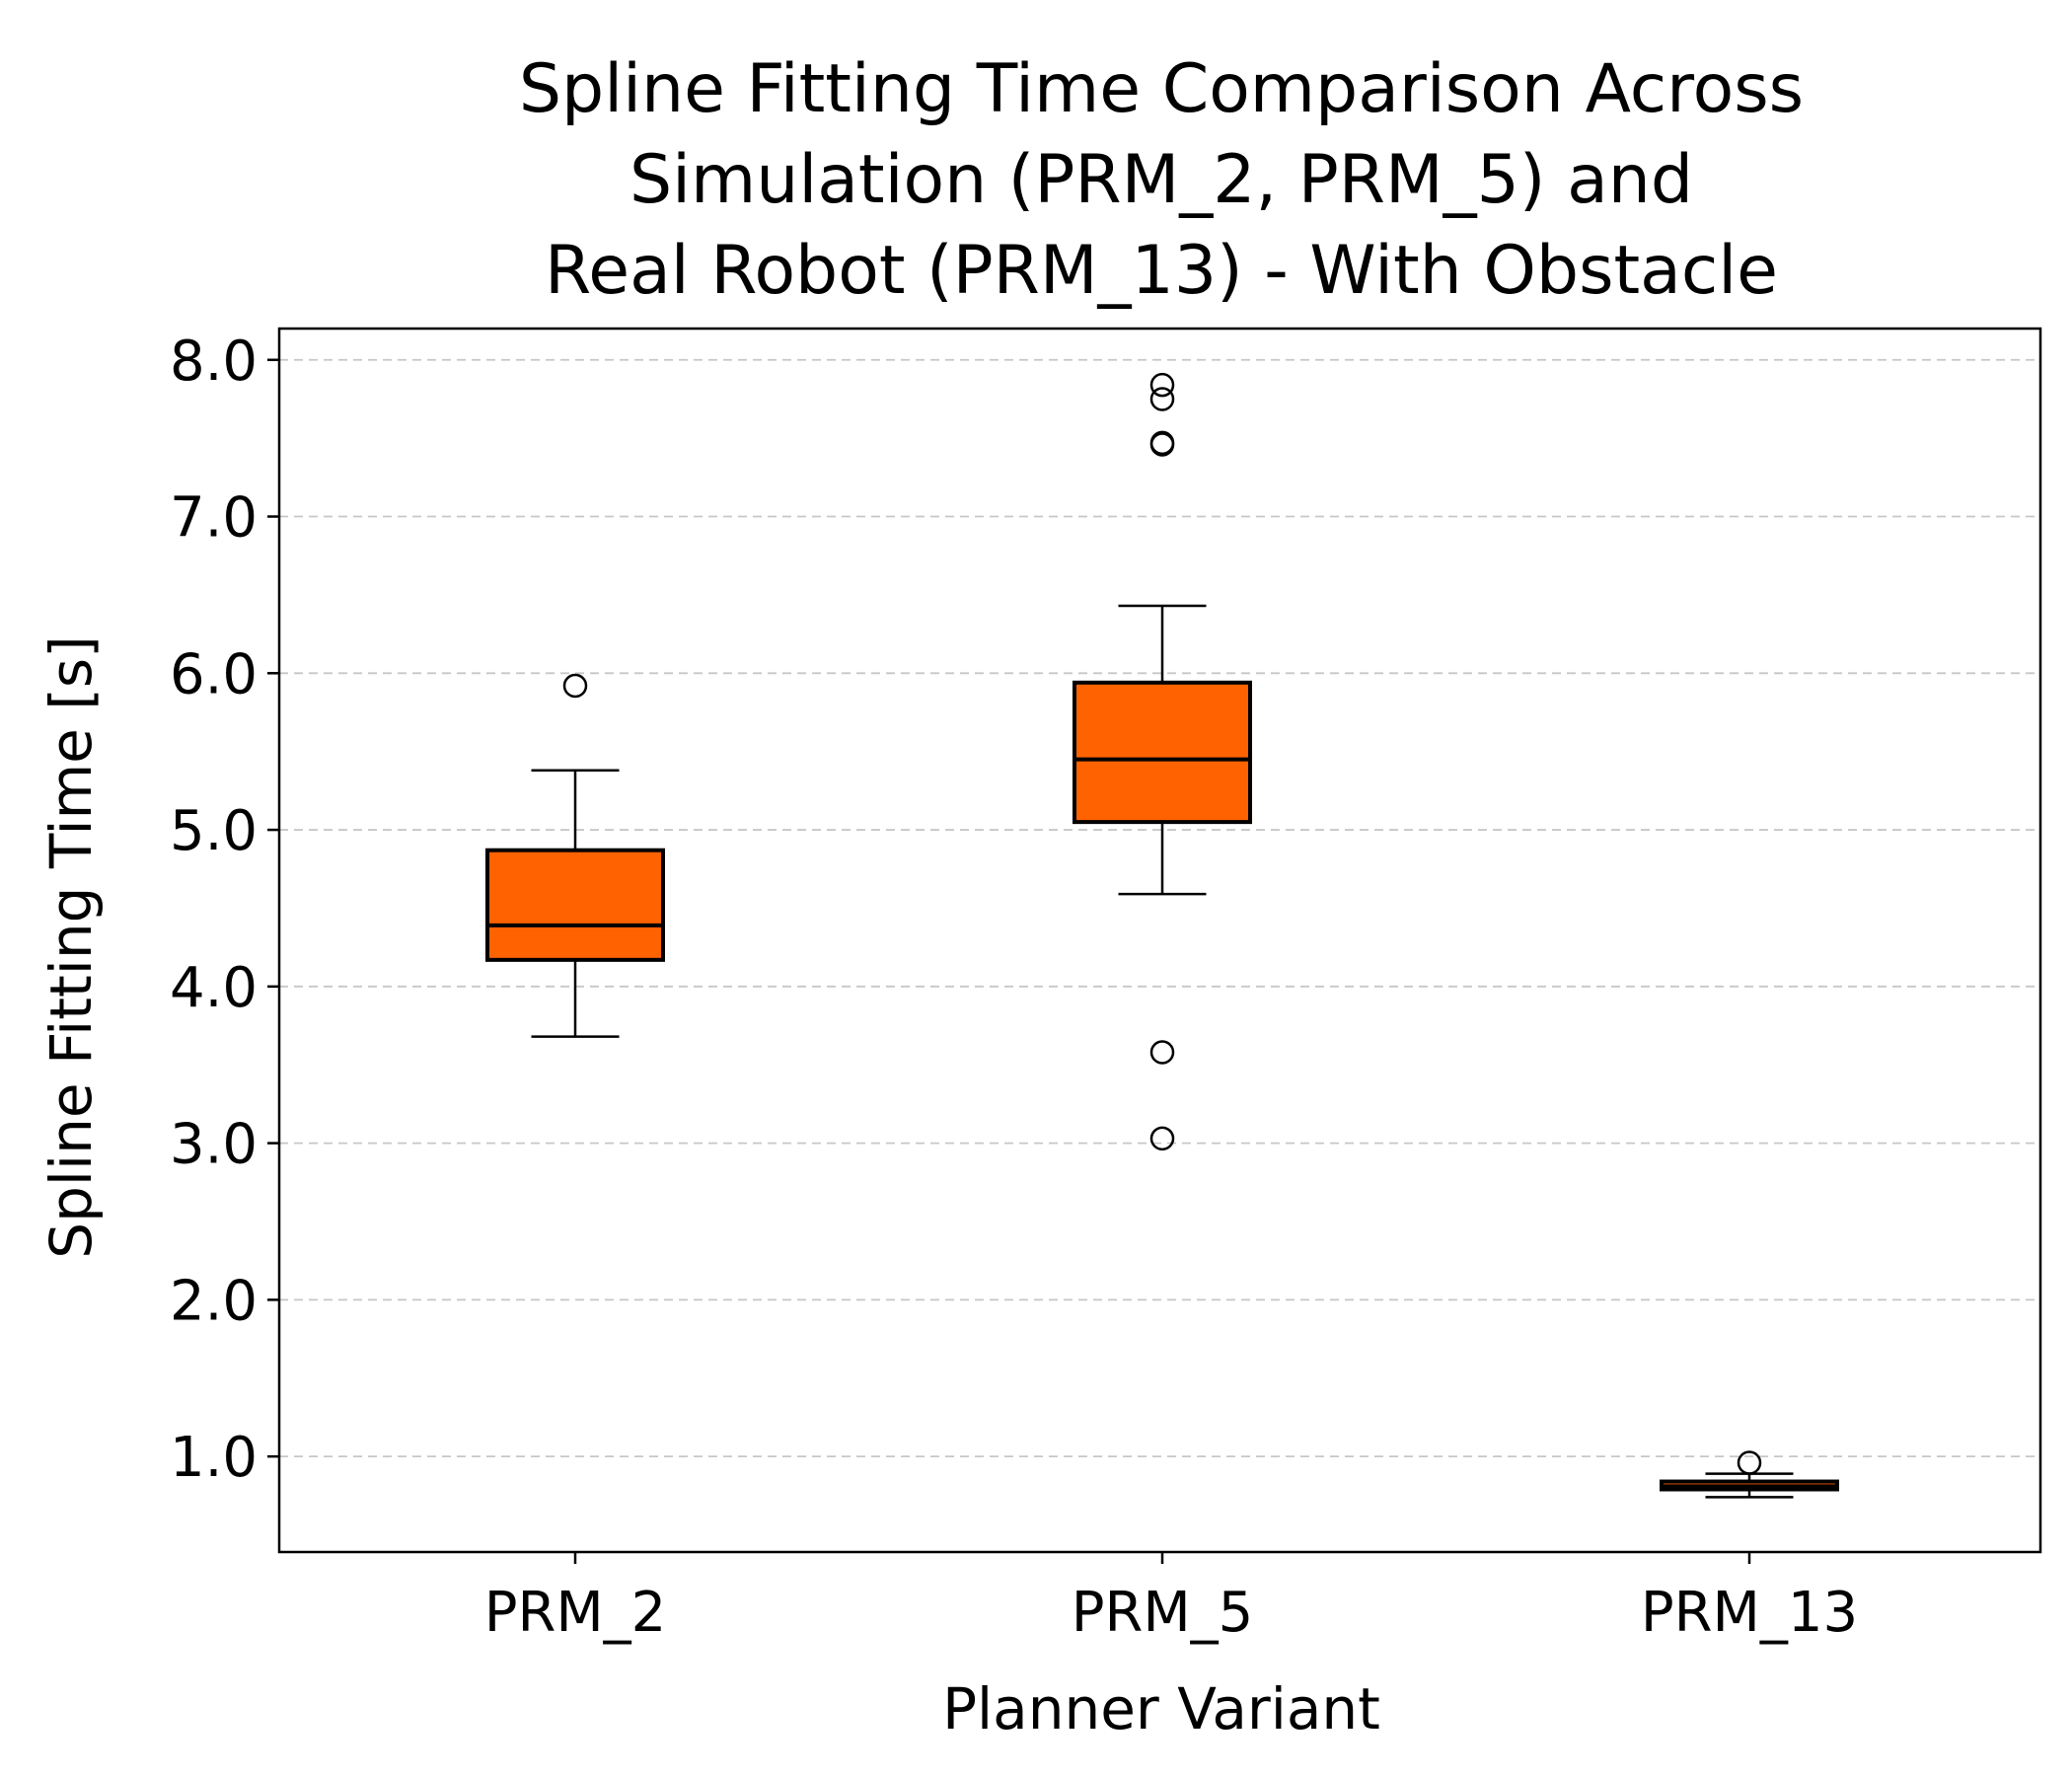 The height and width of the screenshot is (1776, 2072). Describe the element at coordinates (576, 1613) in the screenshot. I see `x-tick-label-0: PRM_2` at that location.